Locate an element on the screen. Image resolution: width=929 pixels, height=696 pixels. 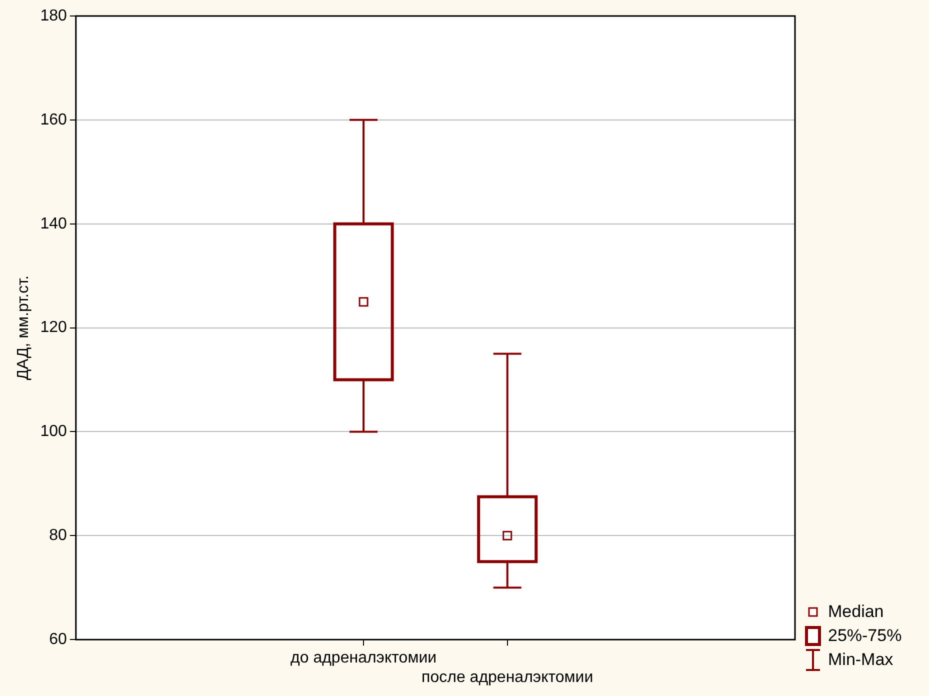
y-tick-label: 120 is located at coordinates (53, 327).